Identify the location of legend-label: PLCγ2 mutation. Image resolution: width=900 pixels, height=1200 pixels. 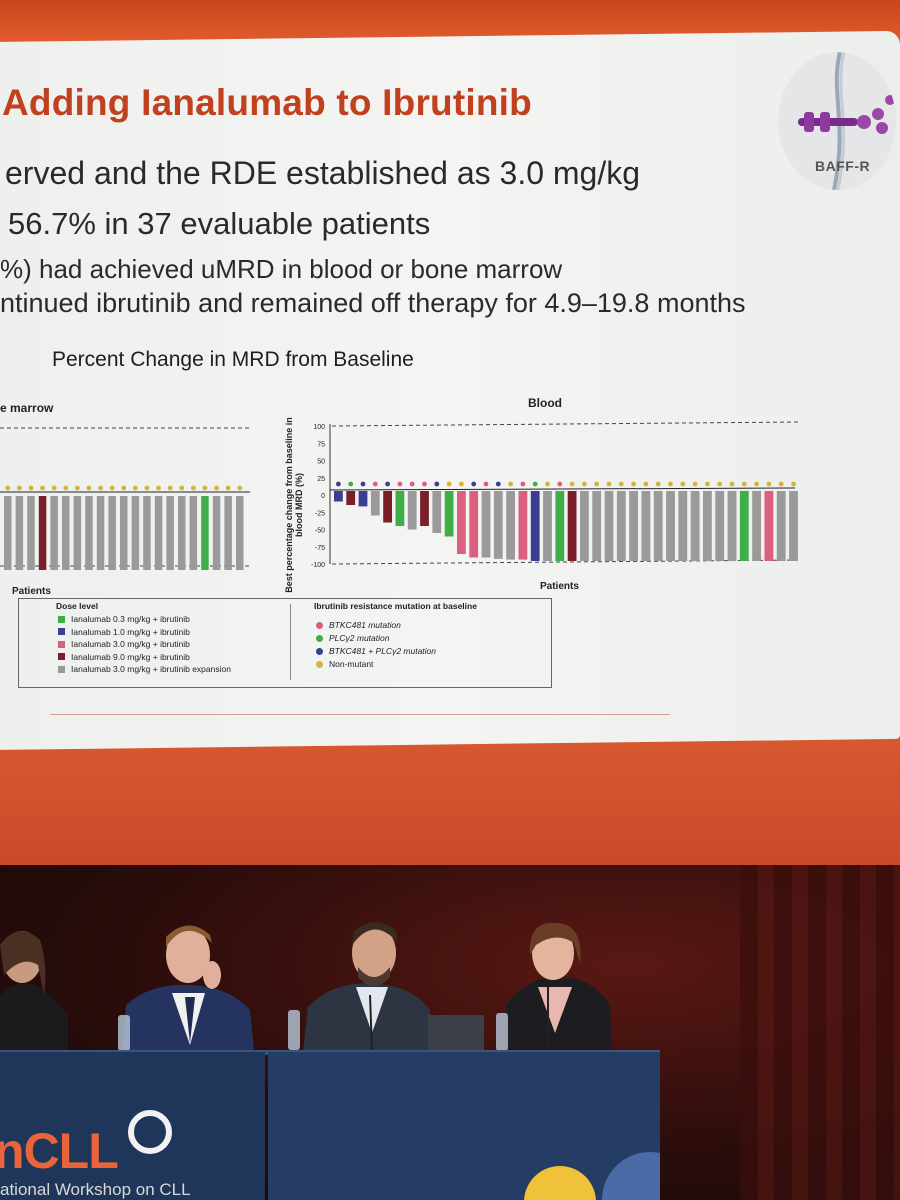
(359, 638).